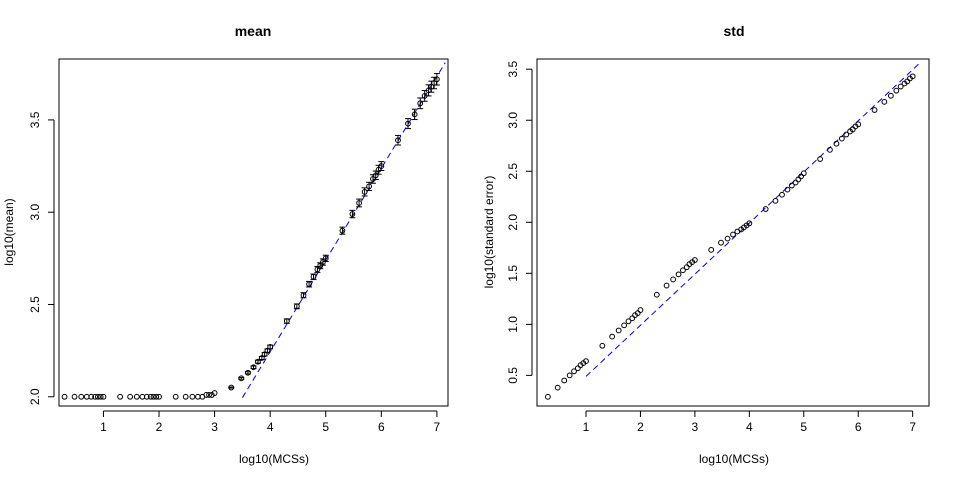 The image size is (960, 480). I want to click on std-y-tick-label: 3.5, so click(513, 69).